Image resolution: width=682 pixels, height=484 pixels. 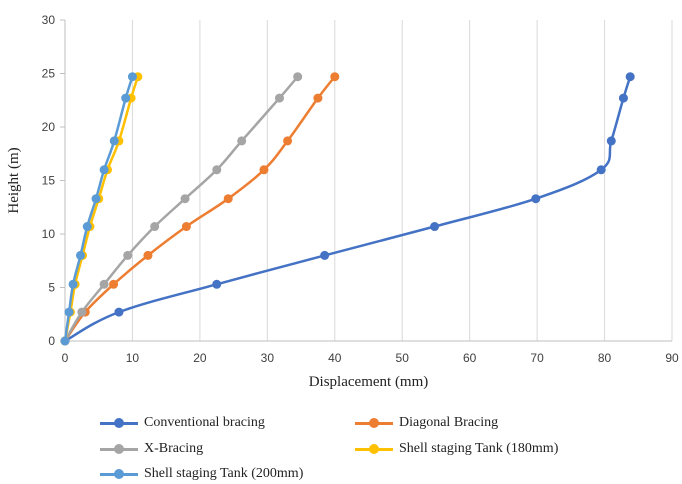 I want to click on legend-label: X-Bracing, so click(x=174, y=448).